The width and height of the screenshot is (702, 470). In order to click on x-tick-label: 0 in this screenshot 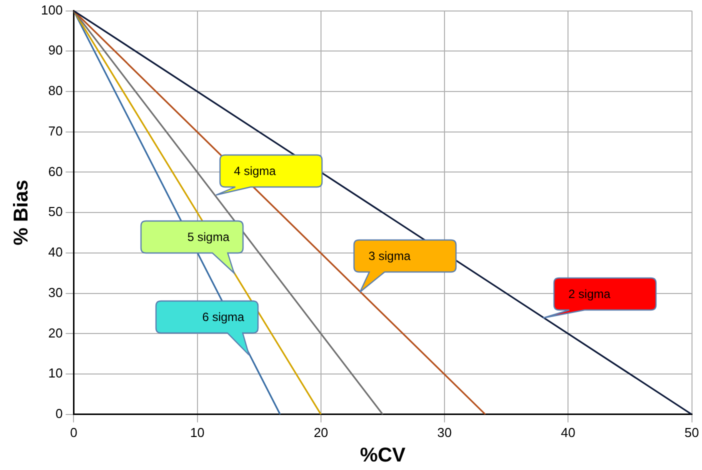, I will do `click(74, 432)`.